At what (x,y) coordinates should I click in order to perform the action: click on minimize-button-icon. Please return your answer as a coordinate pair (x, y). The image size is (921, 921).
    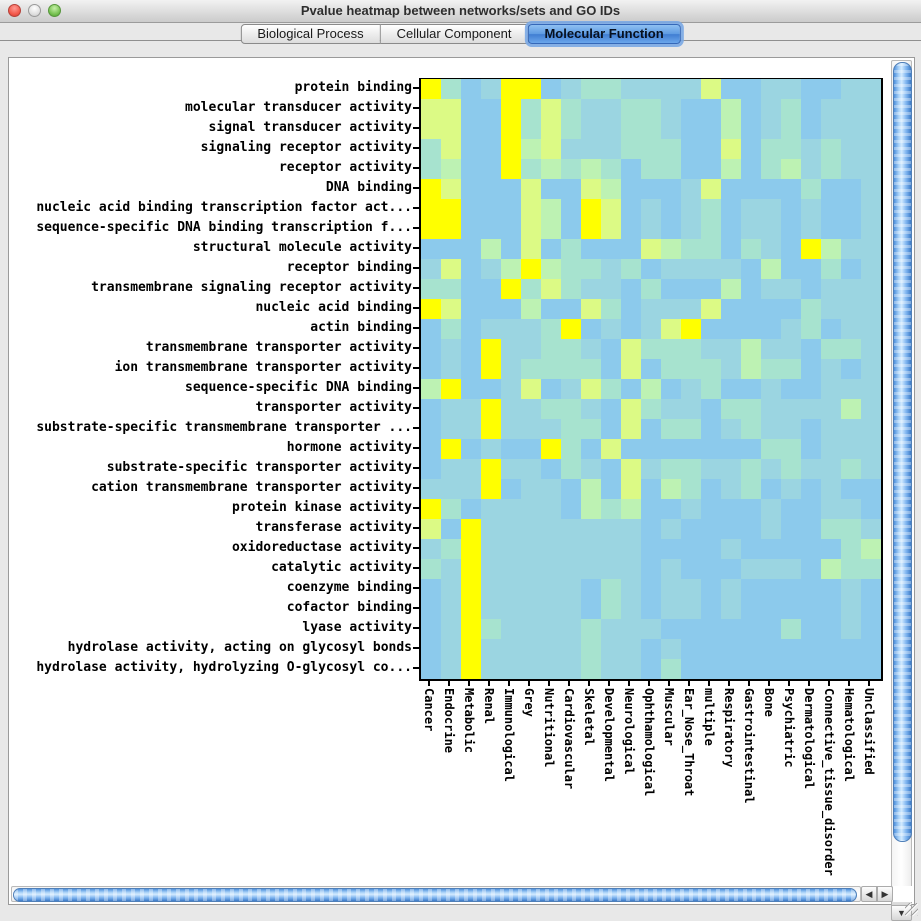
    Looking at the image, I should click on (34, 10).